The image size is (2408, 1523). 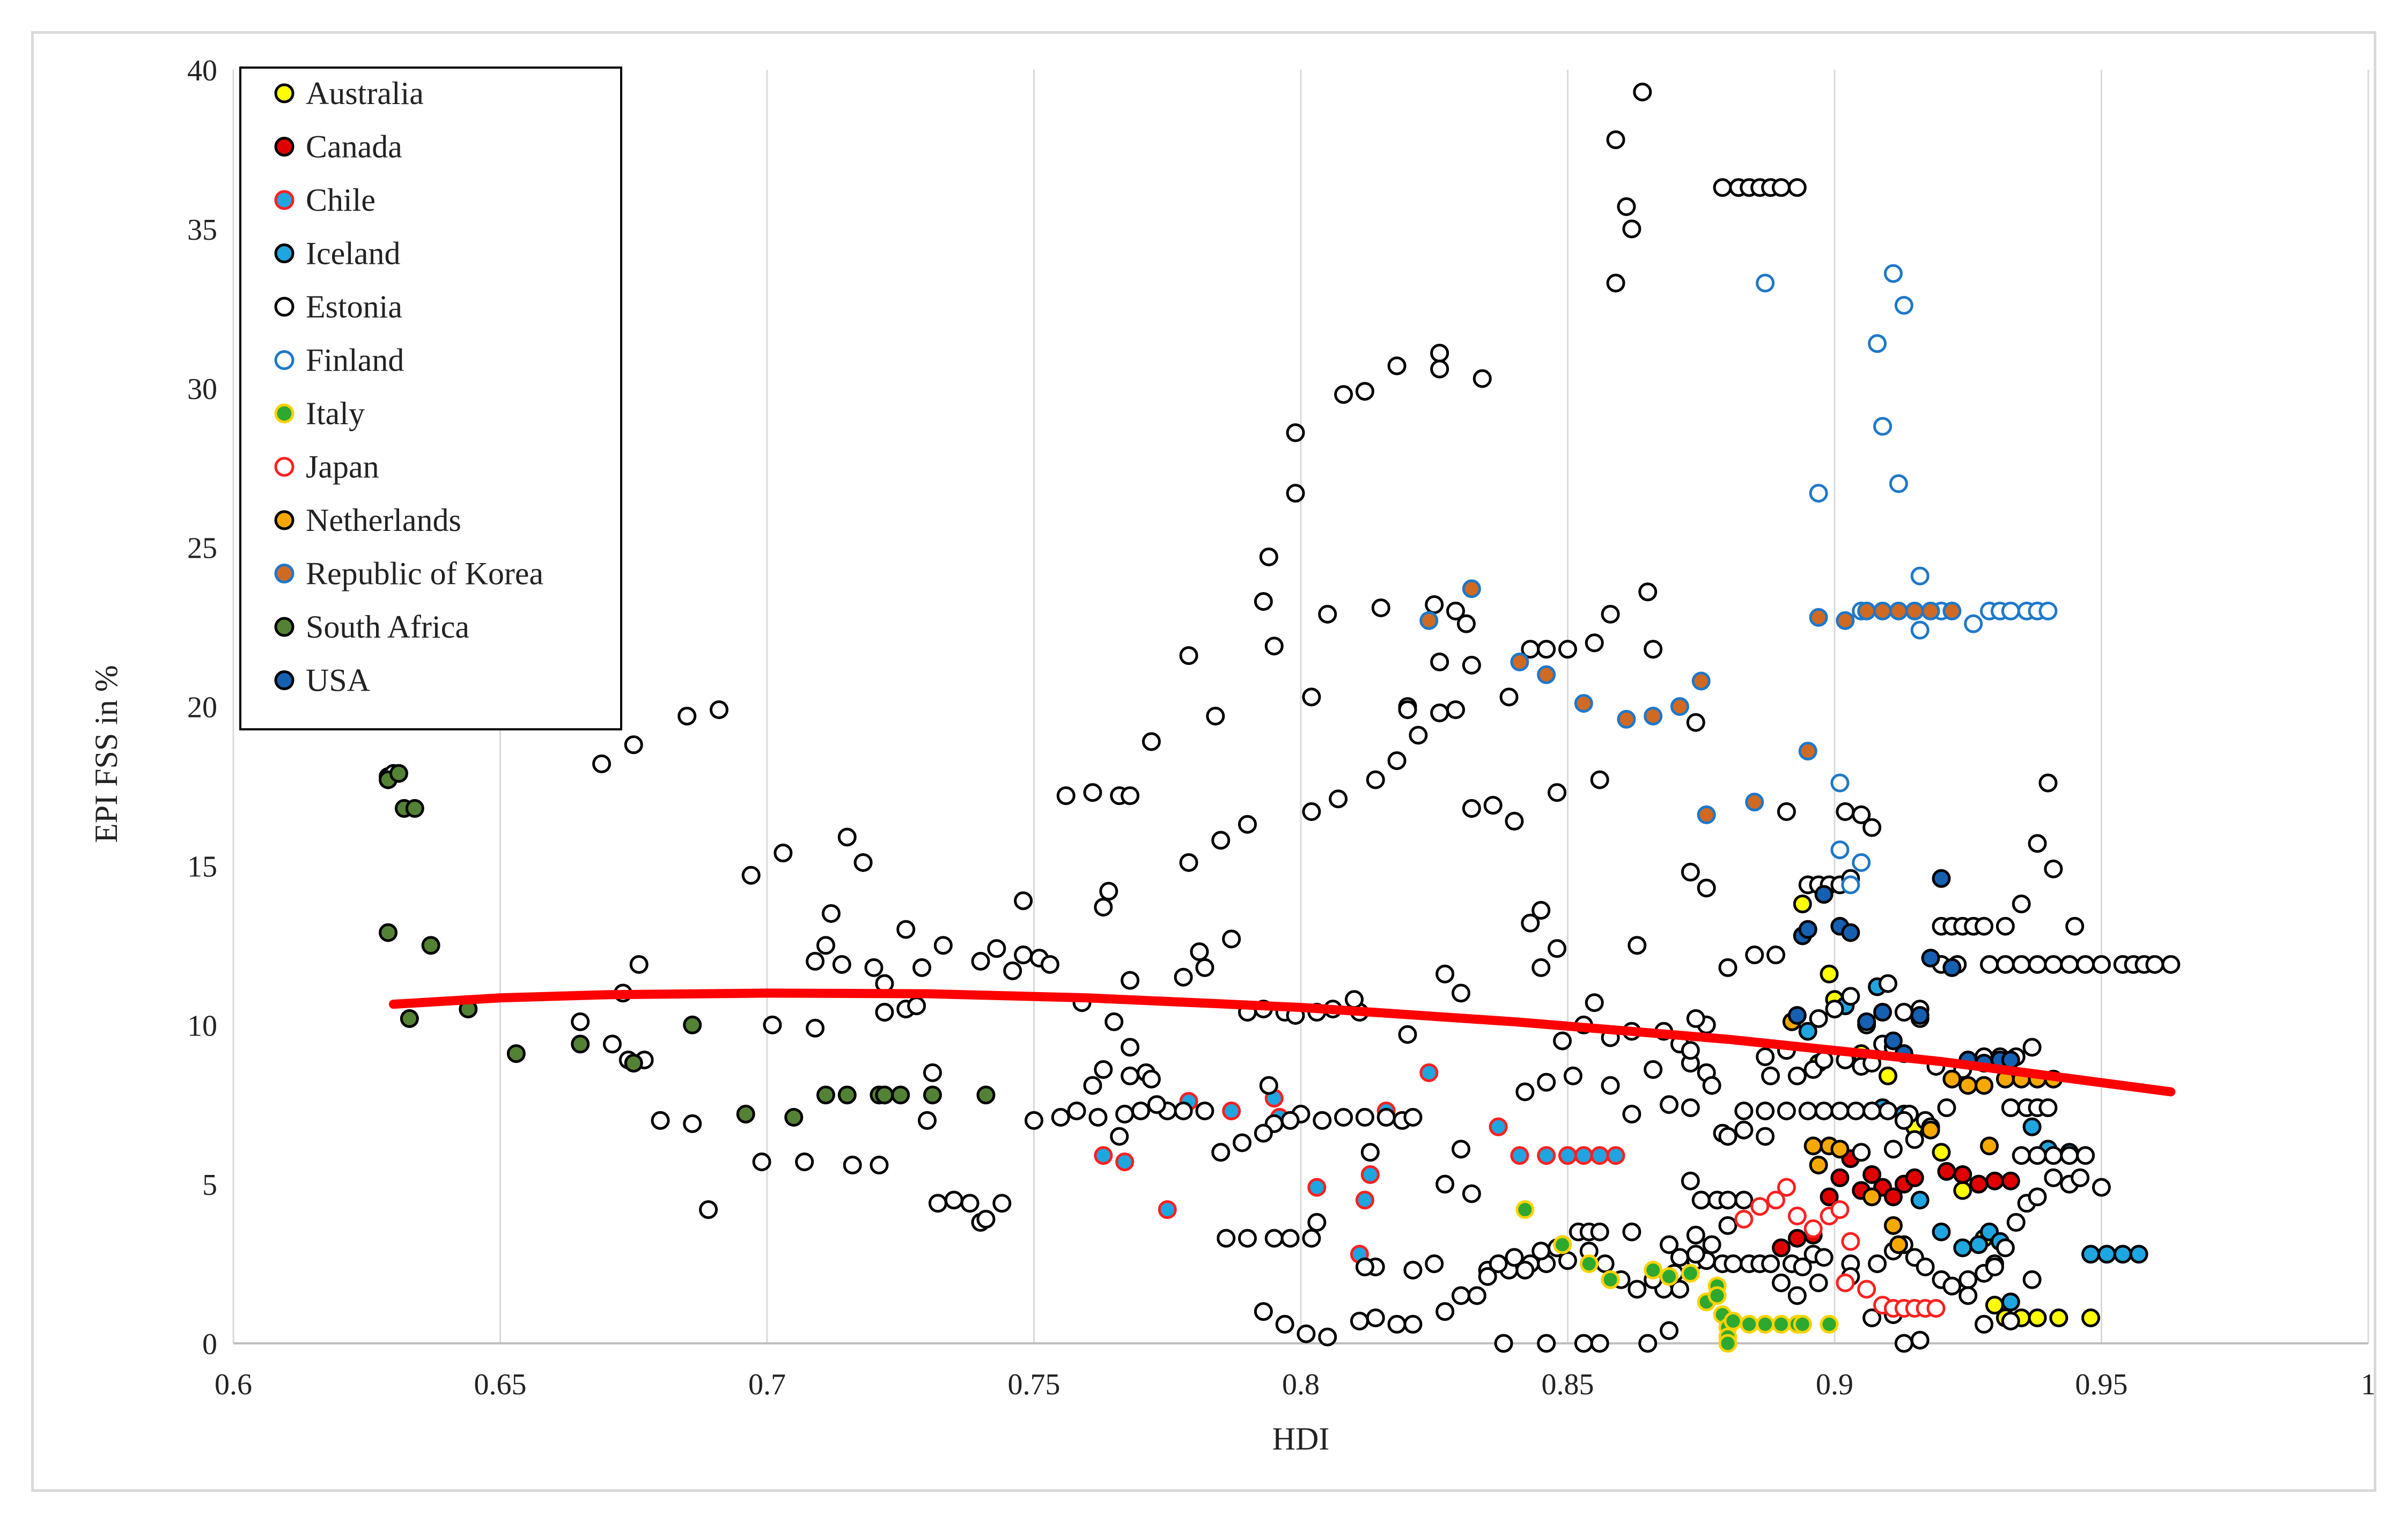 What do you see at coordinates (106, 754) in the screenshot?
I see `y-axis-label: EPI FSS in %` at bounding box center [106, 754].